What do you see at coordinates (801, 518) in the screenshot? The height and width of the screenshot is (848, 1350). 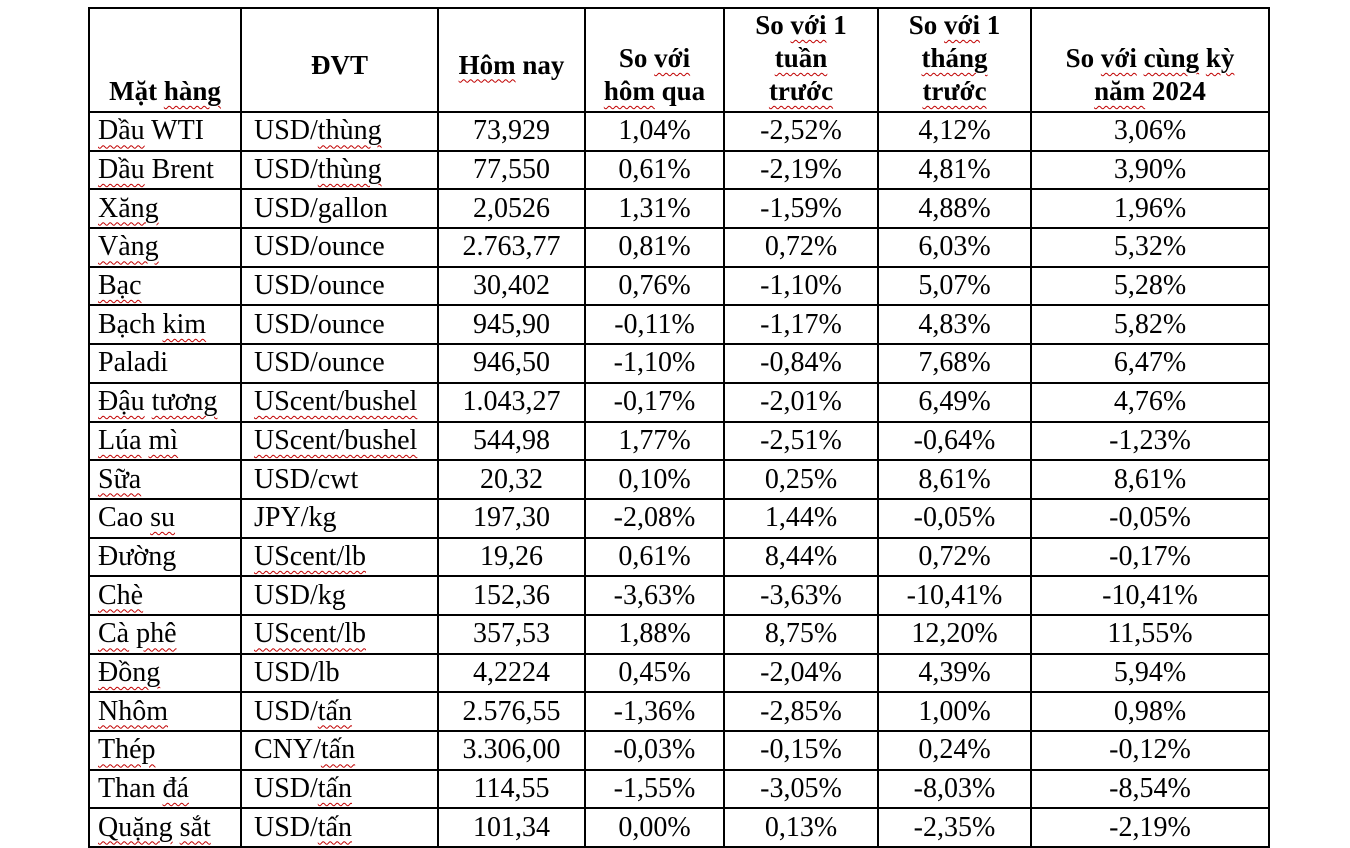 I see `cell-vs-week-ago: 1,44%` at bounding box center [801, 518].